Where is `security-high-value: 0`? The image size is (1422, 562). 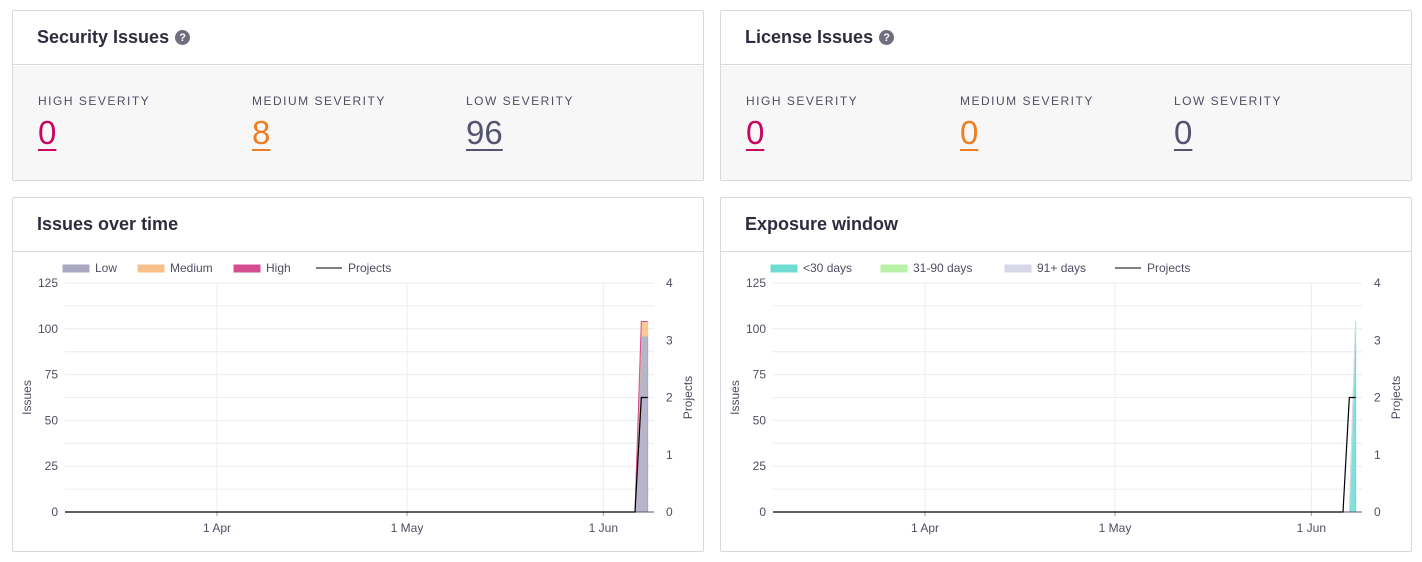
security-high-value: 0 is located at coordinates (47, 132).